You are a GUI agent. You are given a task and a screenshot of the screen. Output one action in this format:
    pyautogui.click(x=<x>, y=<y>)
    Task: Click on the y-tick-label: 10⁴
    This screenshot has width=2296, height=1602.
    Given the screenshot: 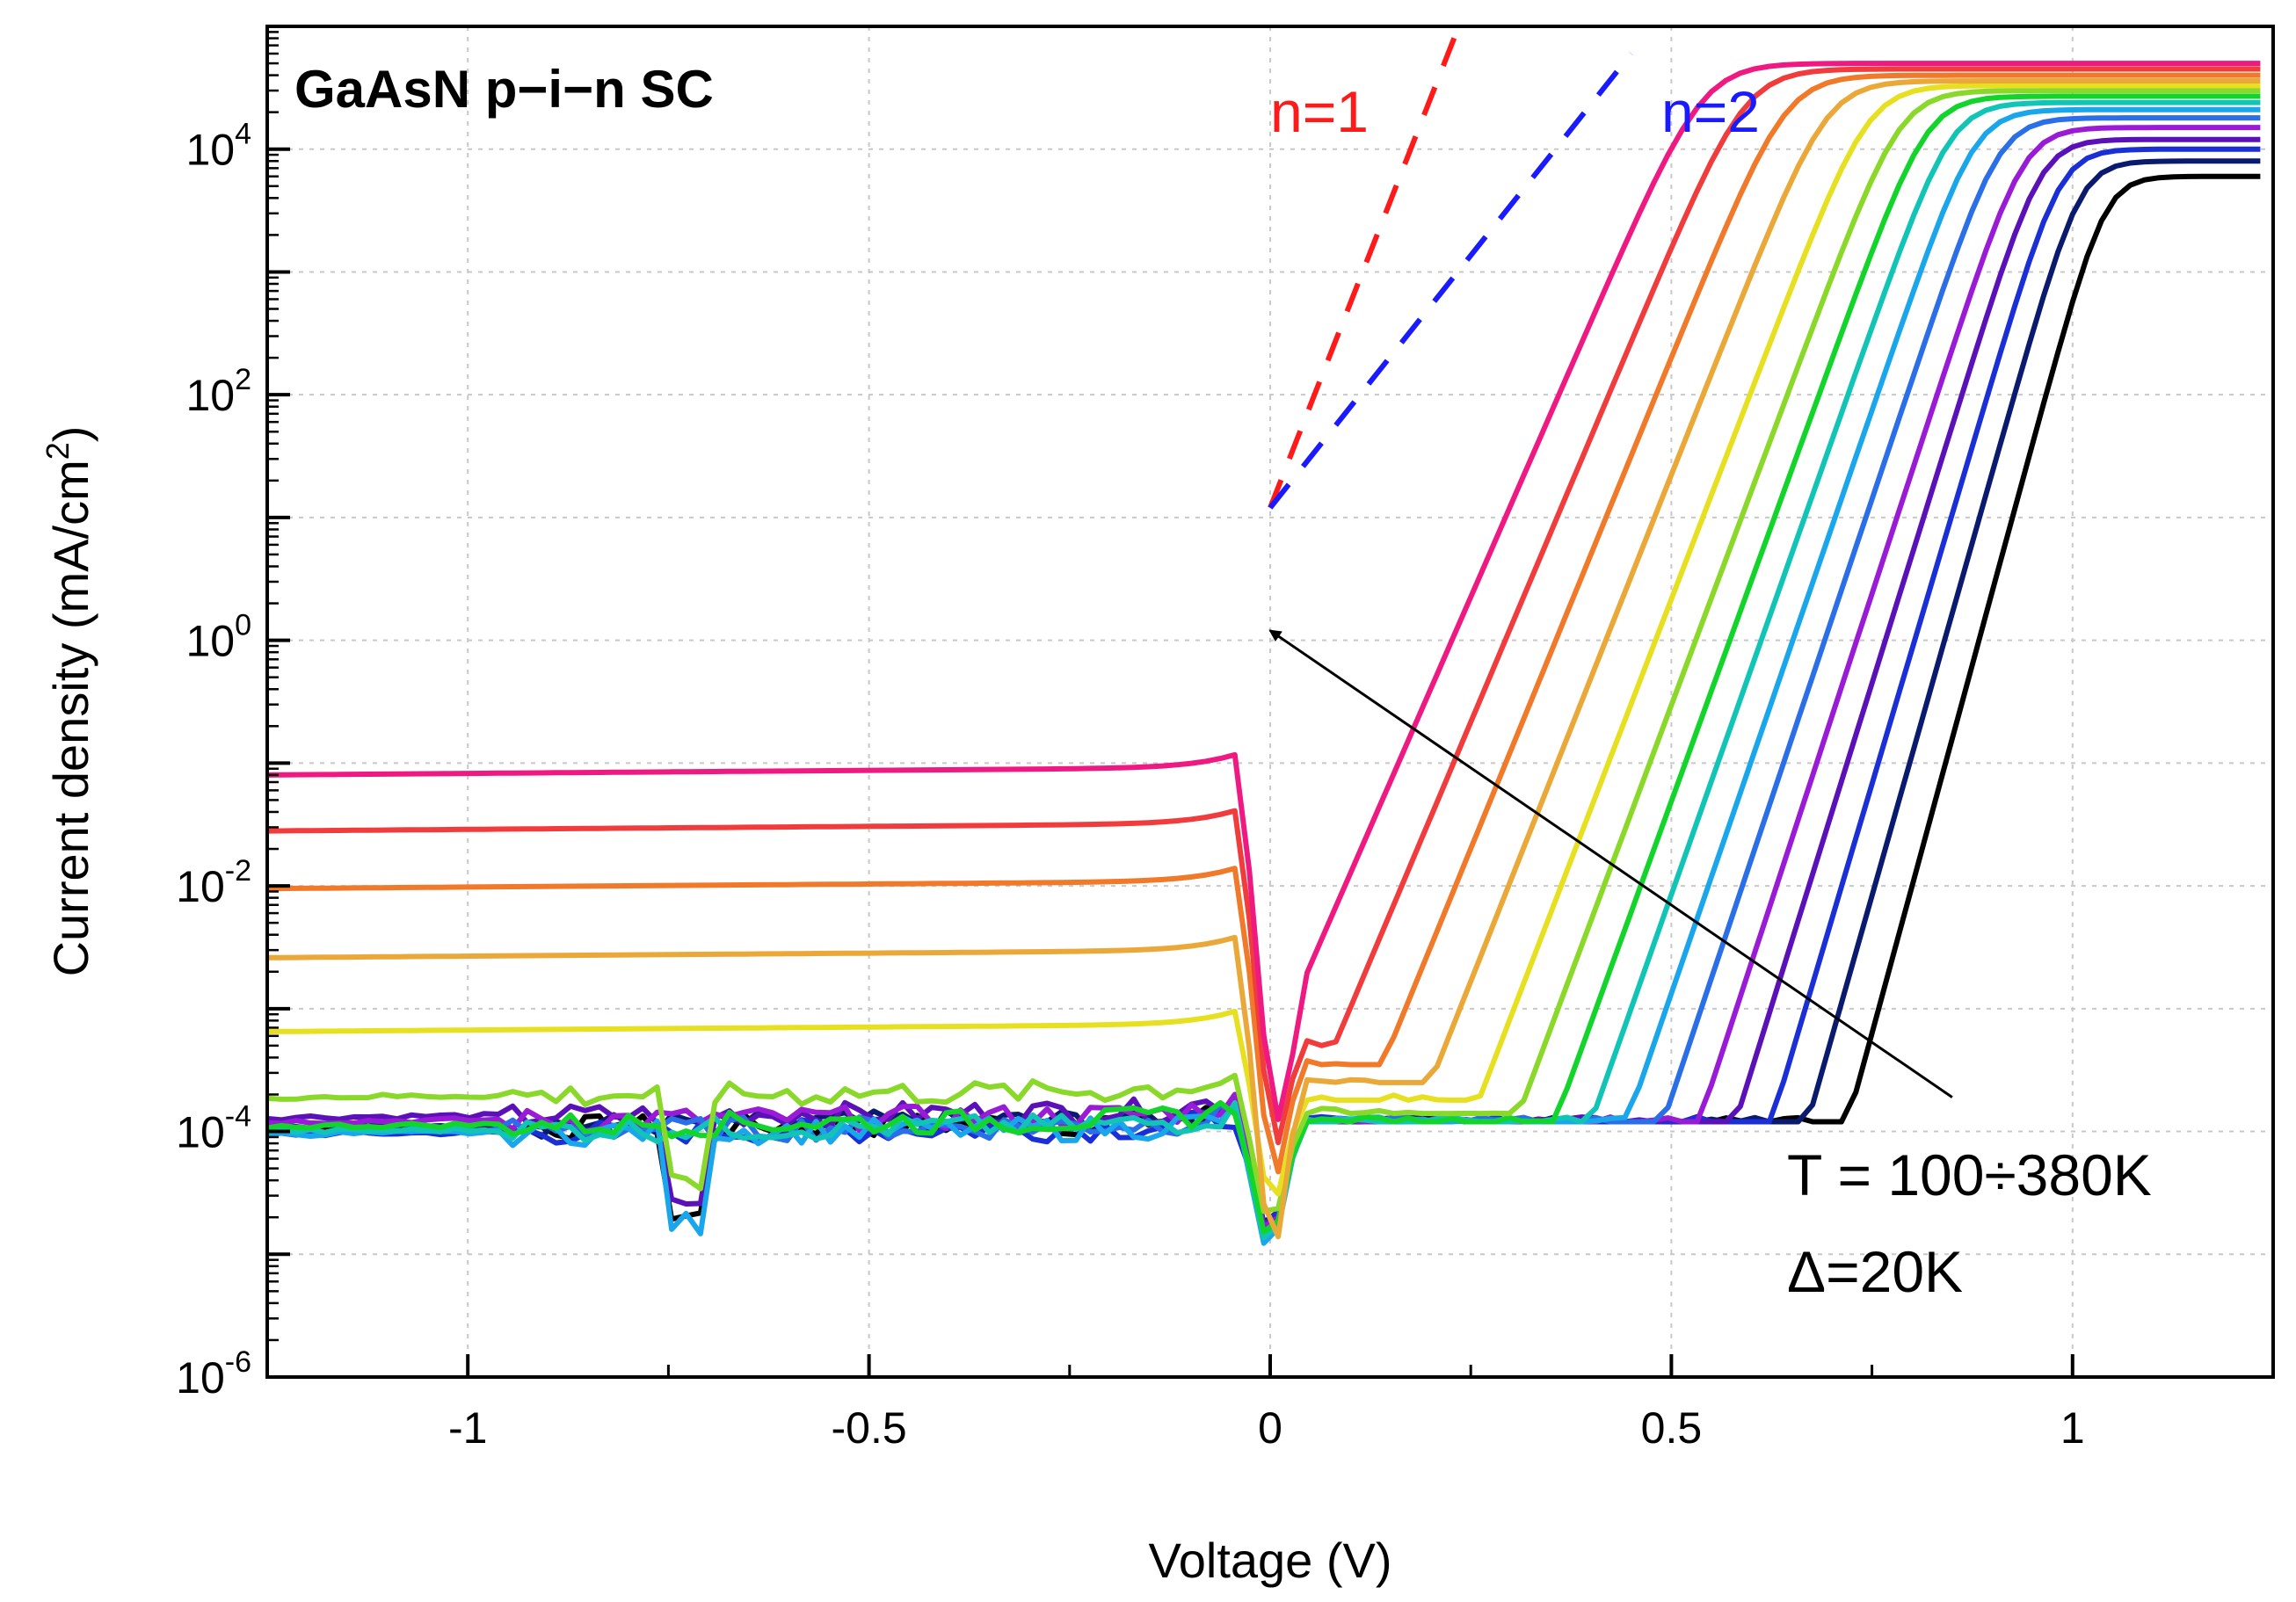 What is the action you would take?
    pyautogui.click(x=218, y=146)
    